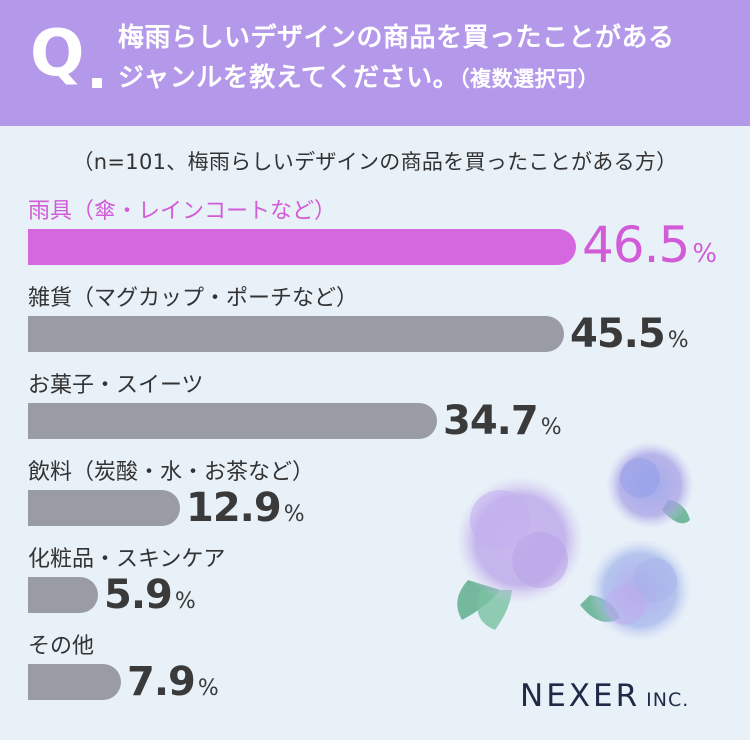 The height and width of the screenshot is (740, 750). I want to click on category-label: 雨具（傘・レインコートなど）, so click(182, 211).